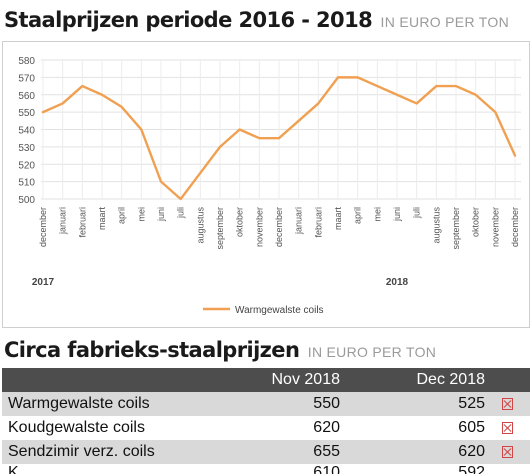 This screenshot has width=532, height=475. Describe the element at coordinates (266, 452) in the screenshot. I see `table-row: Sendzimir verz. coils 655 620` at that location.